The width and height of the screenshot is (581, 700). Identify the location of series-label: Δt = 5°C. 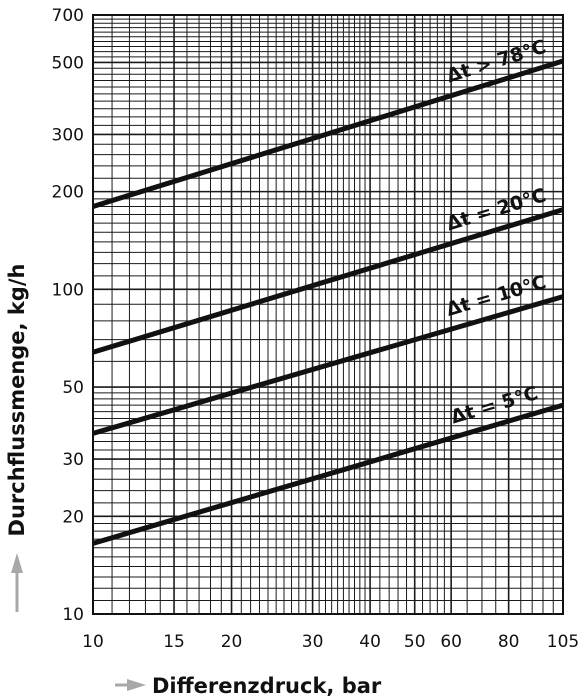
(494, 405).